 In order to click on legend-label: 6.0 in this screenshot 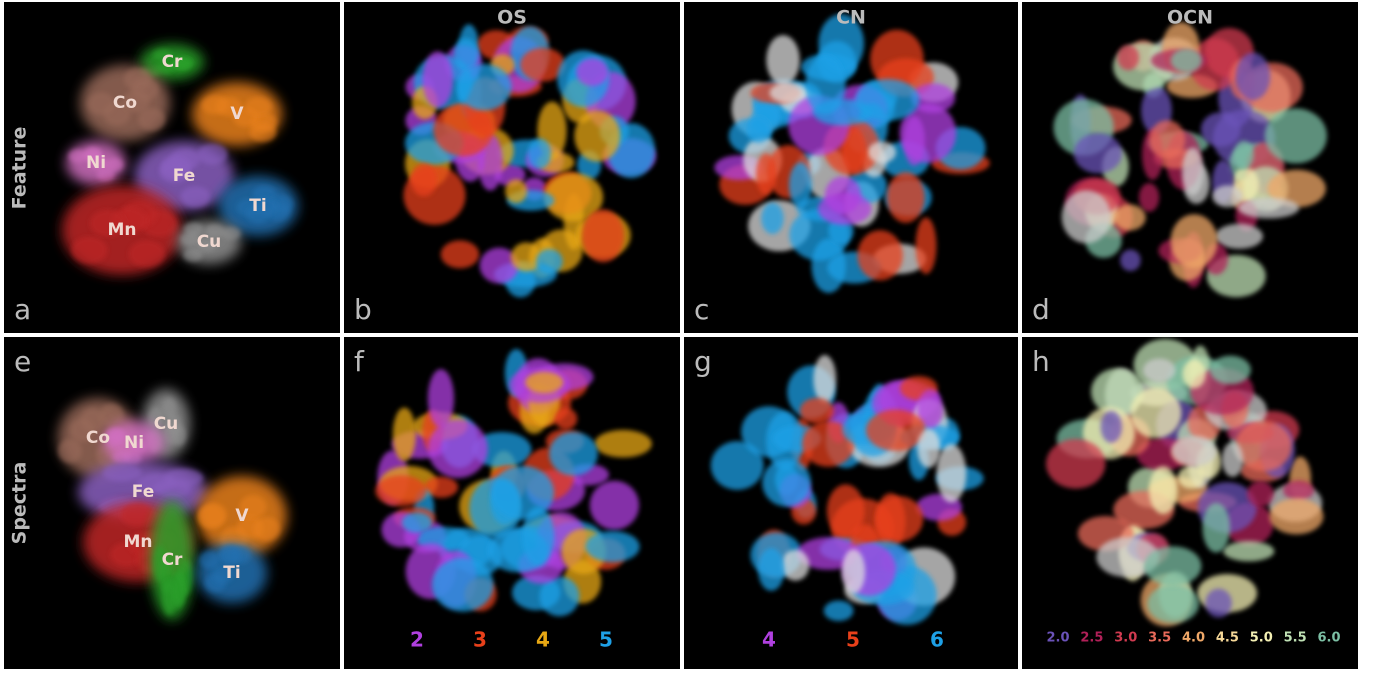, I will do `click(1328, 638)`.